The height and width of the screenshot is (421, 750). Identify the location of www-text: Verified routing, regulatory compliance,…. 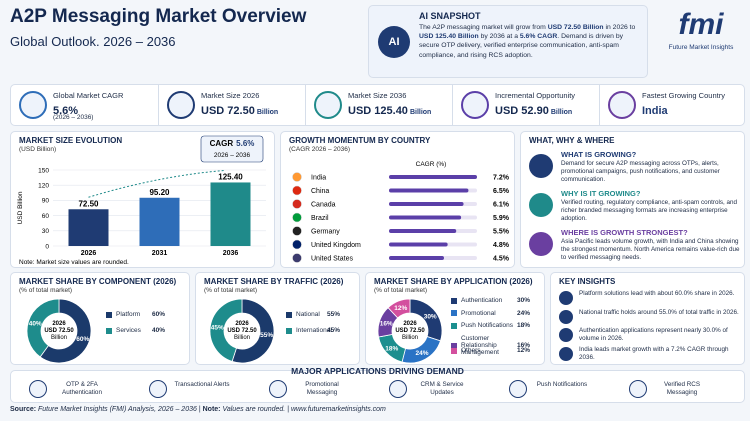
(649, 211).